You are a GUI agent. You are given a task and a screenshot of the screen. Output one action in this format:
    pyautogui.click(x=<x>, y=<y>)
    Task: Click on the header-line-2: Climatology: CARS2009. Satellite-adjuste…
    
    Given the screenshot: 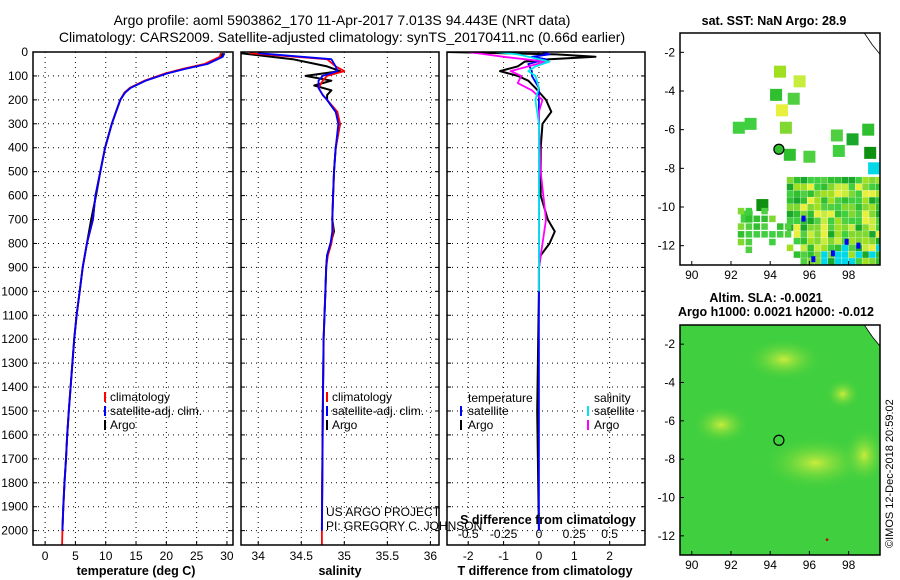 What is the action you would take?
    pyautogui.click(x=342, y=37)
    